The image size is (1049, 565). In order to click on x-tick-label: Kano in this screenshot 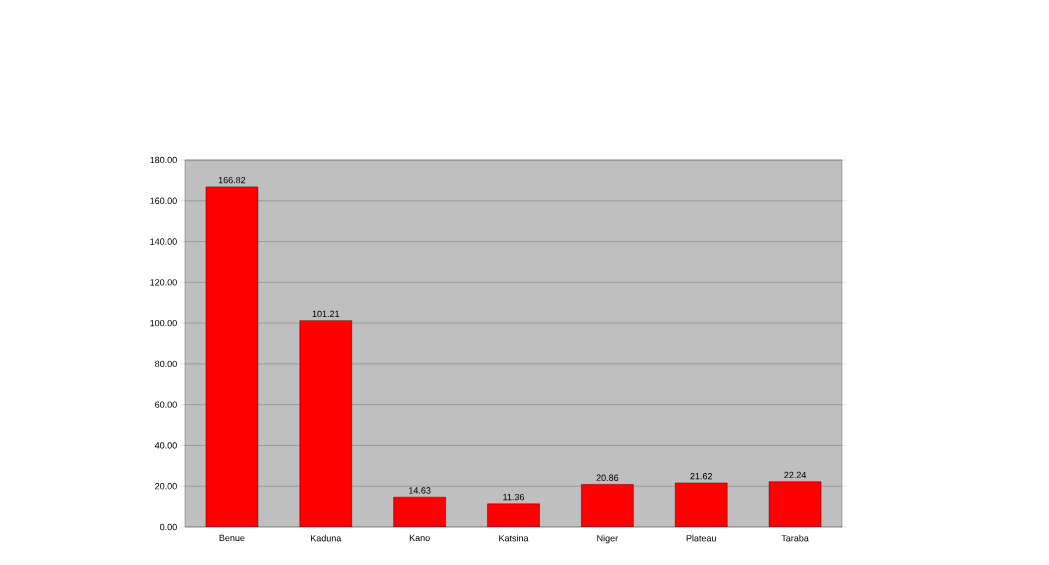, I will do `click(419, 538)`.